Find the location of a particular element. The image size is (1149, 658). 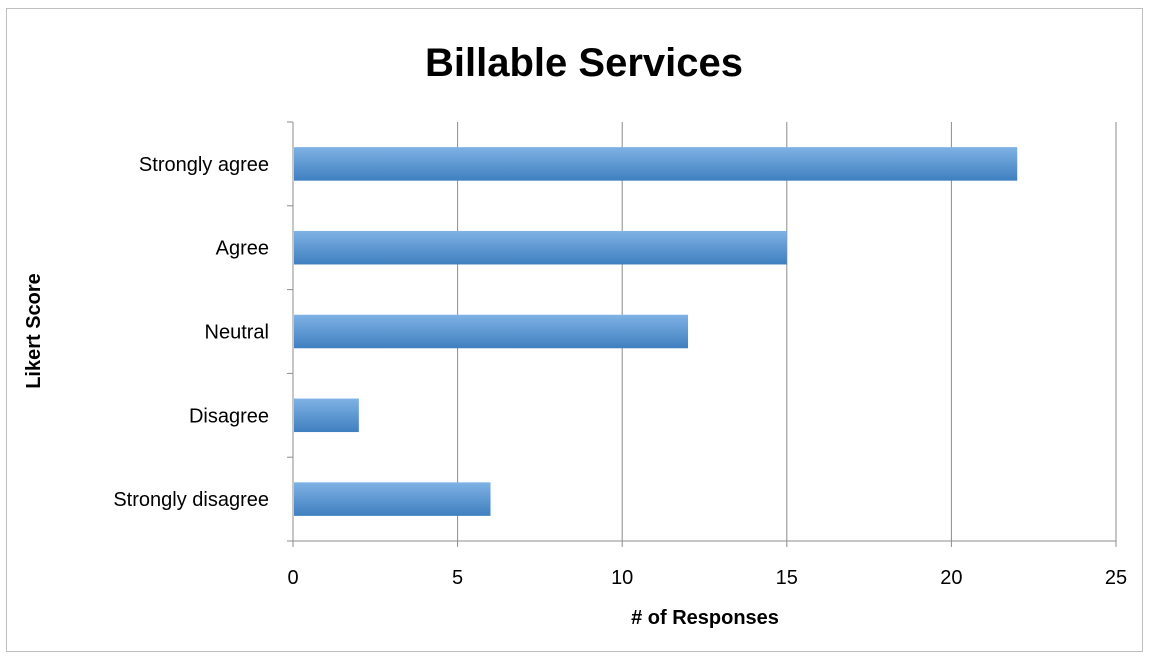

y-tick-label: Agree is located at coordinates (242, 249).